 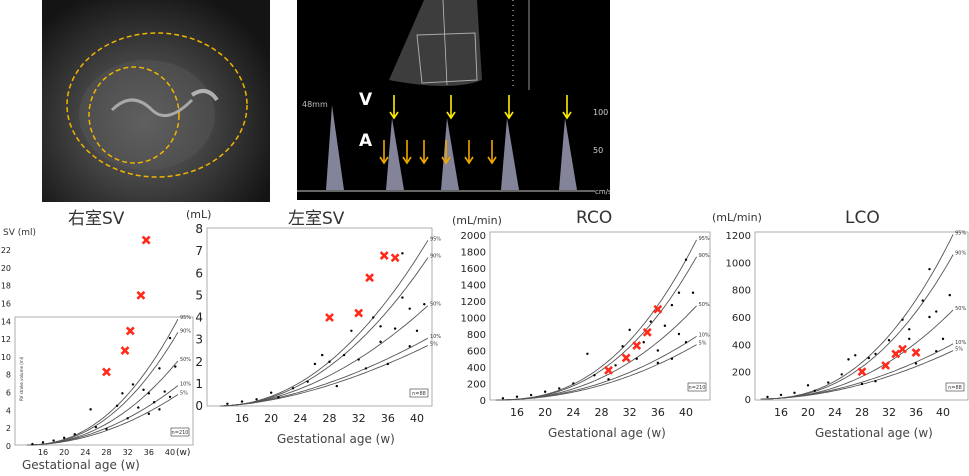 I want to click on y-tick-label: 7, so click(x=199, y=251).